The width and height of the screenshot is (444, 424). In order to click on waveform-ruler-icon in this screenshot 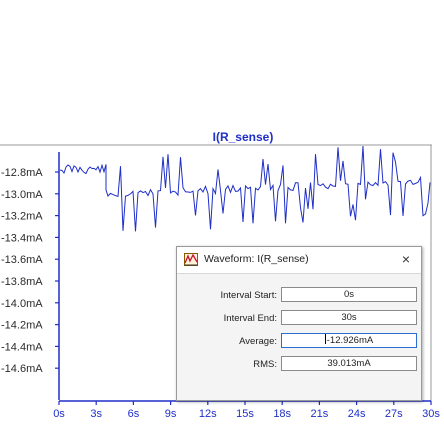, I will do `click(191, 259)`.